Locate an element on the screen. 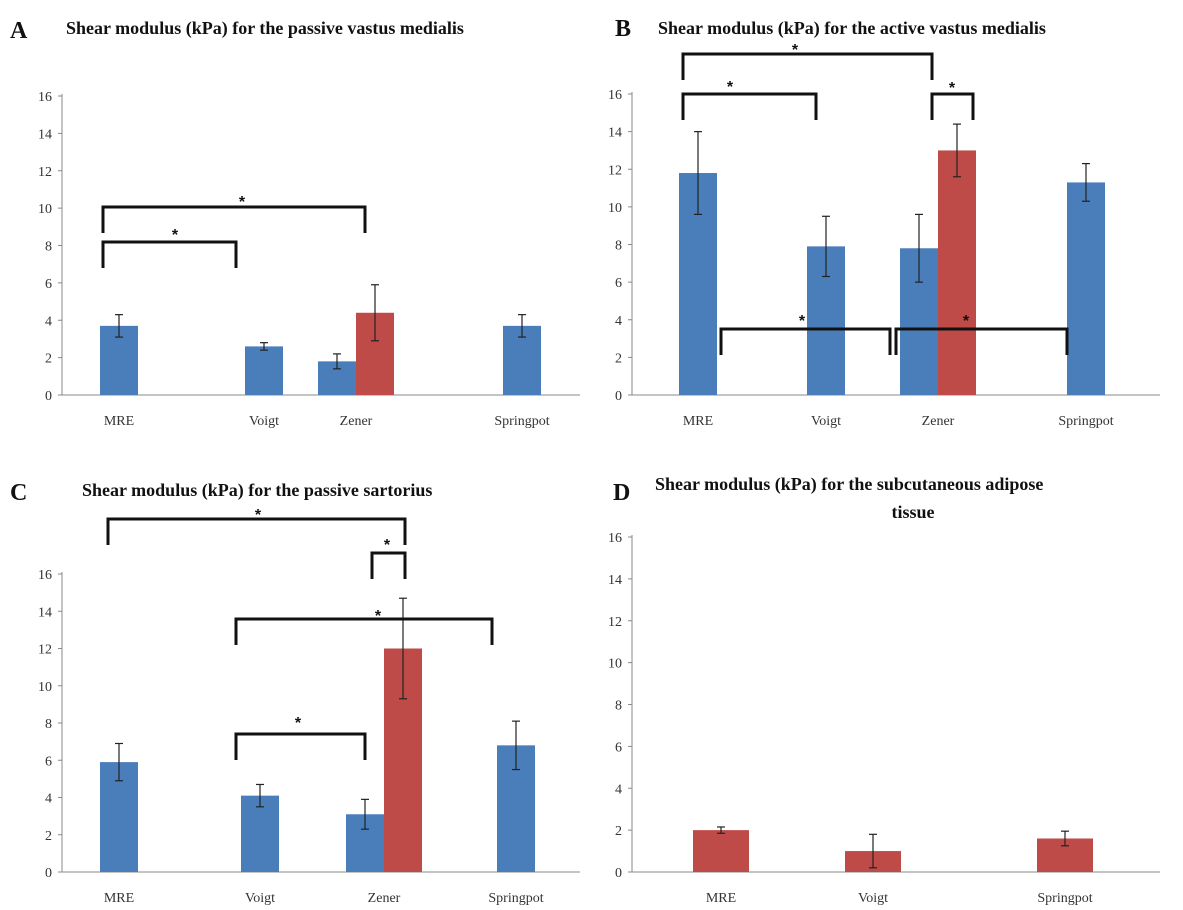 This screenshot has width=1183, height=910. panel-letter: A is located at coordinates (19, 31).